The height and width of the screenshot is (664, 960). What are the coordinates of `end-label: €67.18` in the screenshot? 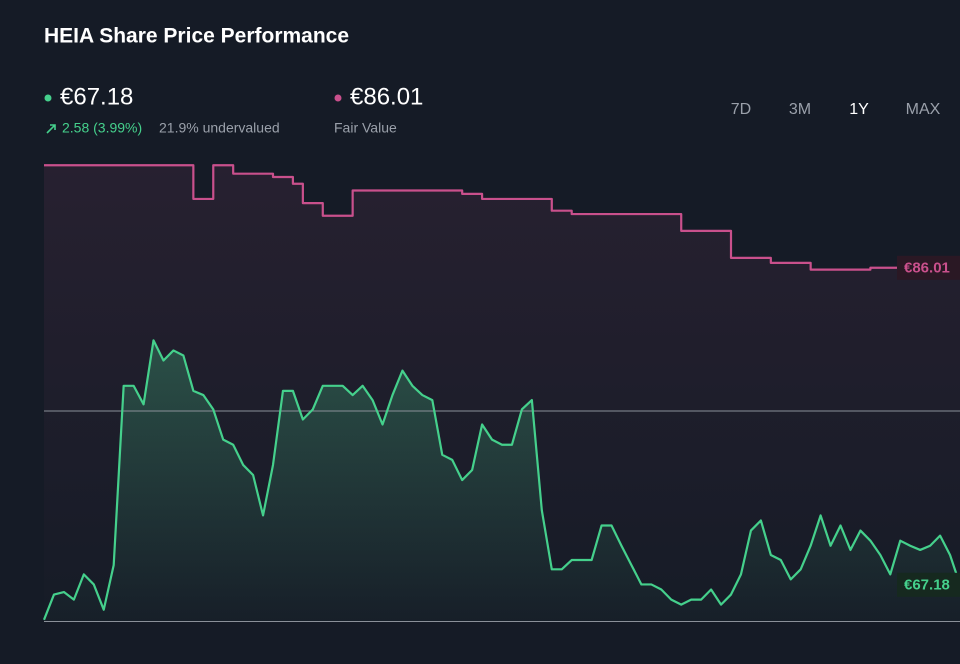 It's located at (927, 585).